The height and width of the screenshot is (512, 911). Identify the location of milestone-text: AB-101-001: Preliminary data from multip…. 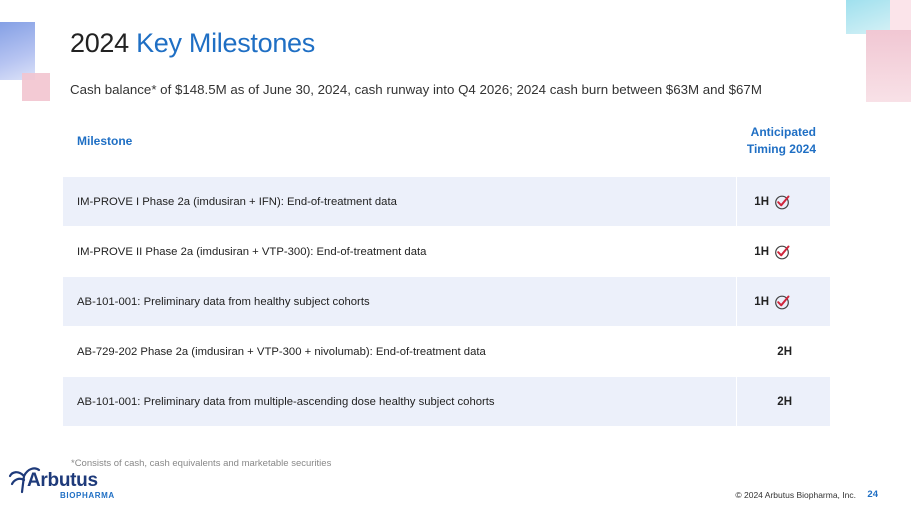
(286, 401).